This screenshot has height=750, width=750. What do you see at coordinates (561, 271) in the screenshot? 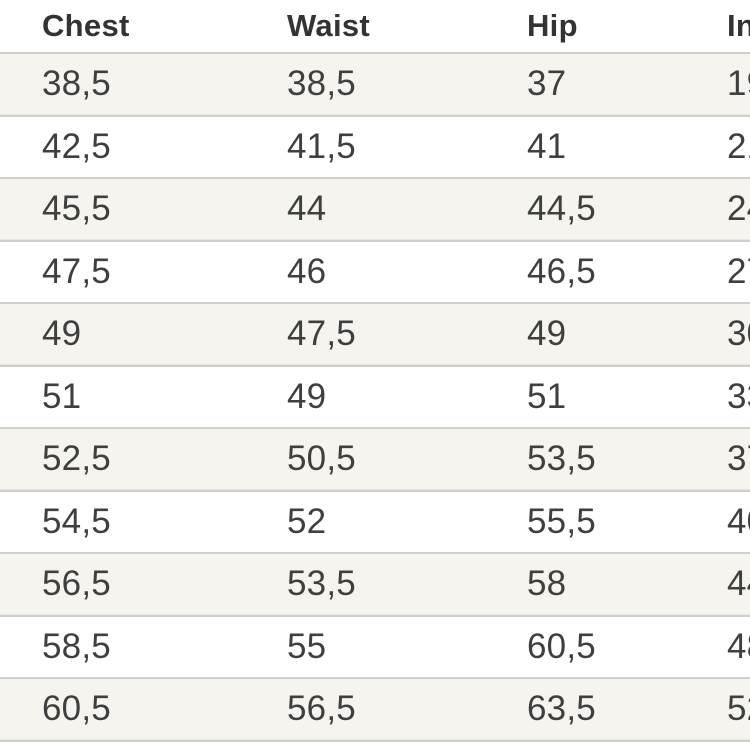
I see `cell-hip: 46,5` at bounding box center [561, 271].